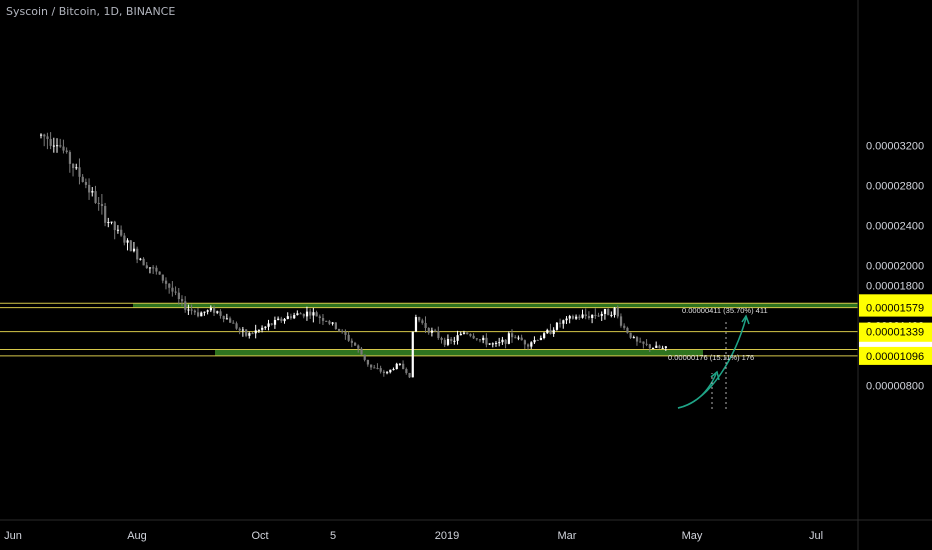  What do you see at coordinates (413, 536) in the screenshot?
I see `x-axis: Jun Aug Oct 5 2019 Mar May Jul` at bounding box center [413, 536].